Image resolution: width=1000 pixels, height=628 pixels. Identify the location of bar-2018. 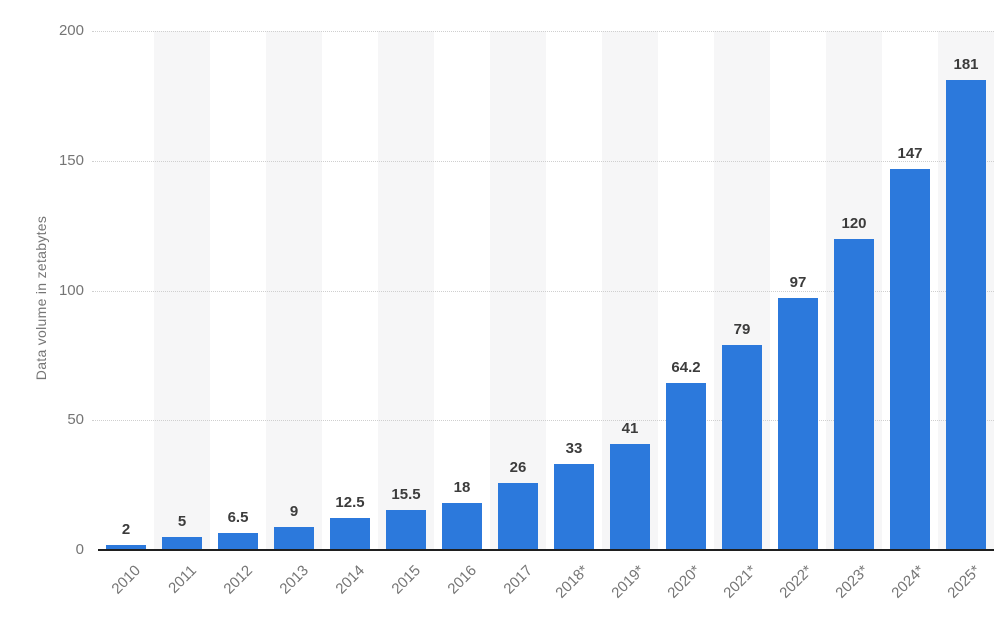
(574, 507).